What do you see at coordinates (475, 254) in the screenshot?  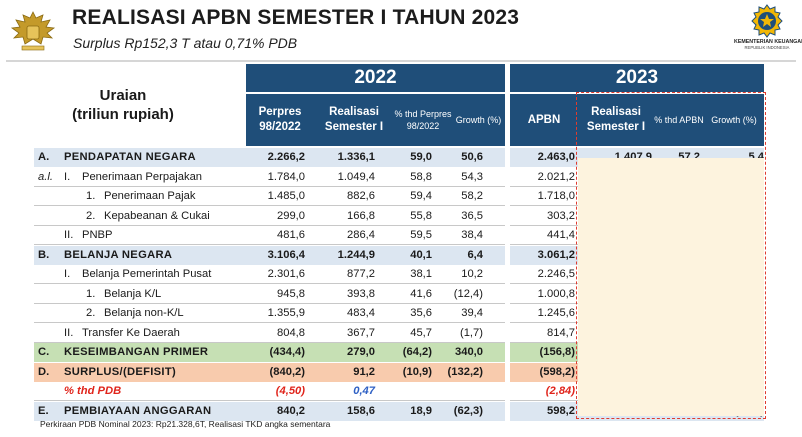 I see `value-cell: 6,4` at bounding box center [475, 254].